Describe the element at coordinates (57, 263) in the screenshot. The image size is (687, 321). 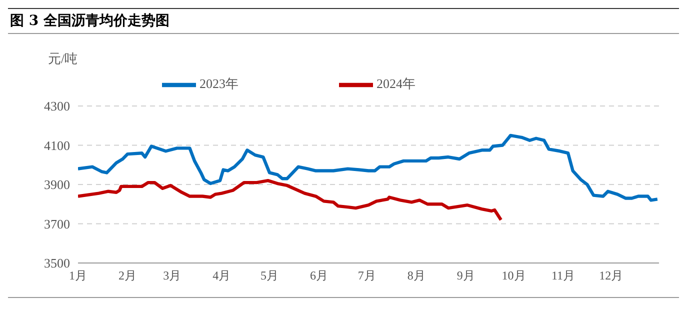
I see `y-tick-label: 3500` at that location.